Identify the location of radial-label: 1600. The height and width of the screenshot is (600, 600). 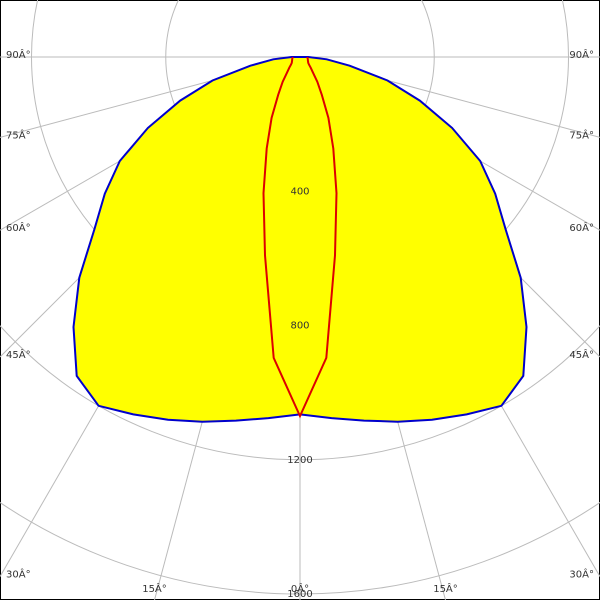
(299, 594).